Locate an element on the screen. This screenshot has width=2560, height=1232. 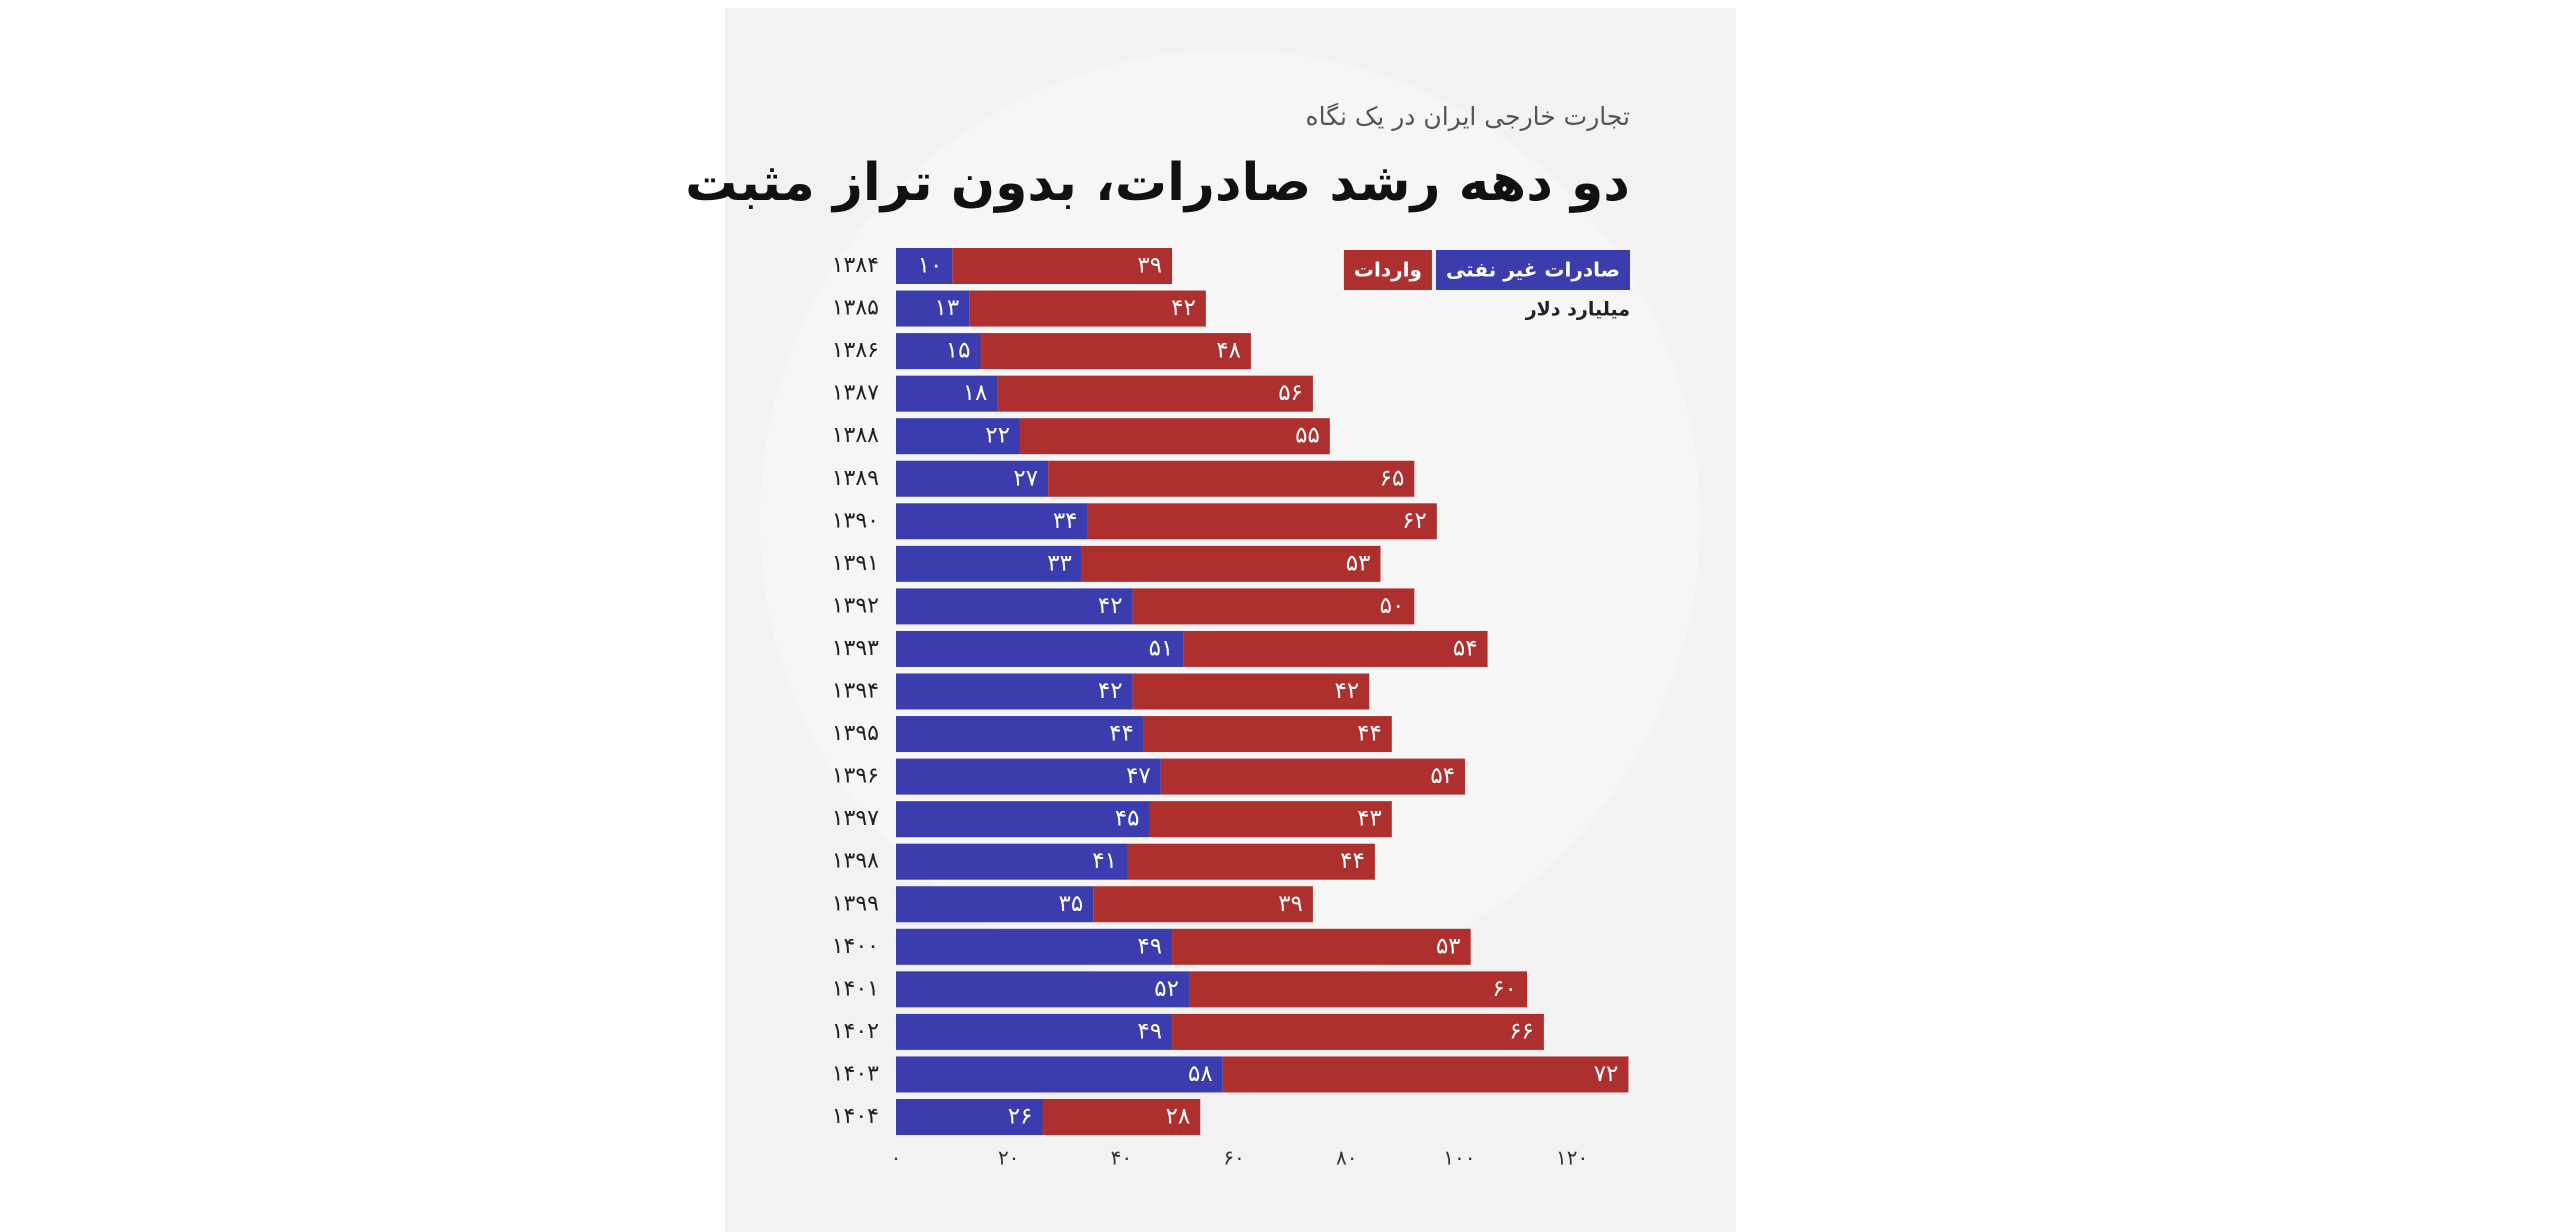
y-tick-label: ۱۴۰۳ is located at coordinates (855, 1073).